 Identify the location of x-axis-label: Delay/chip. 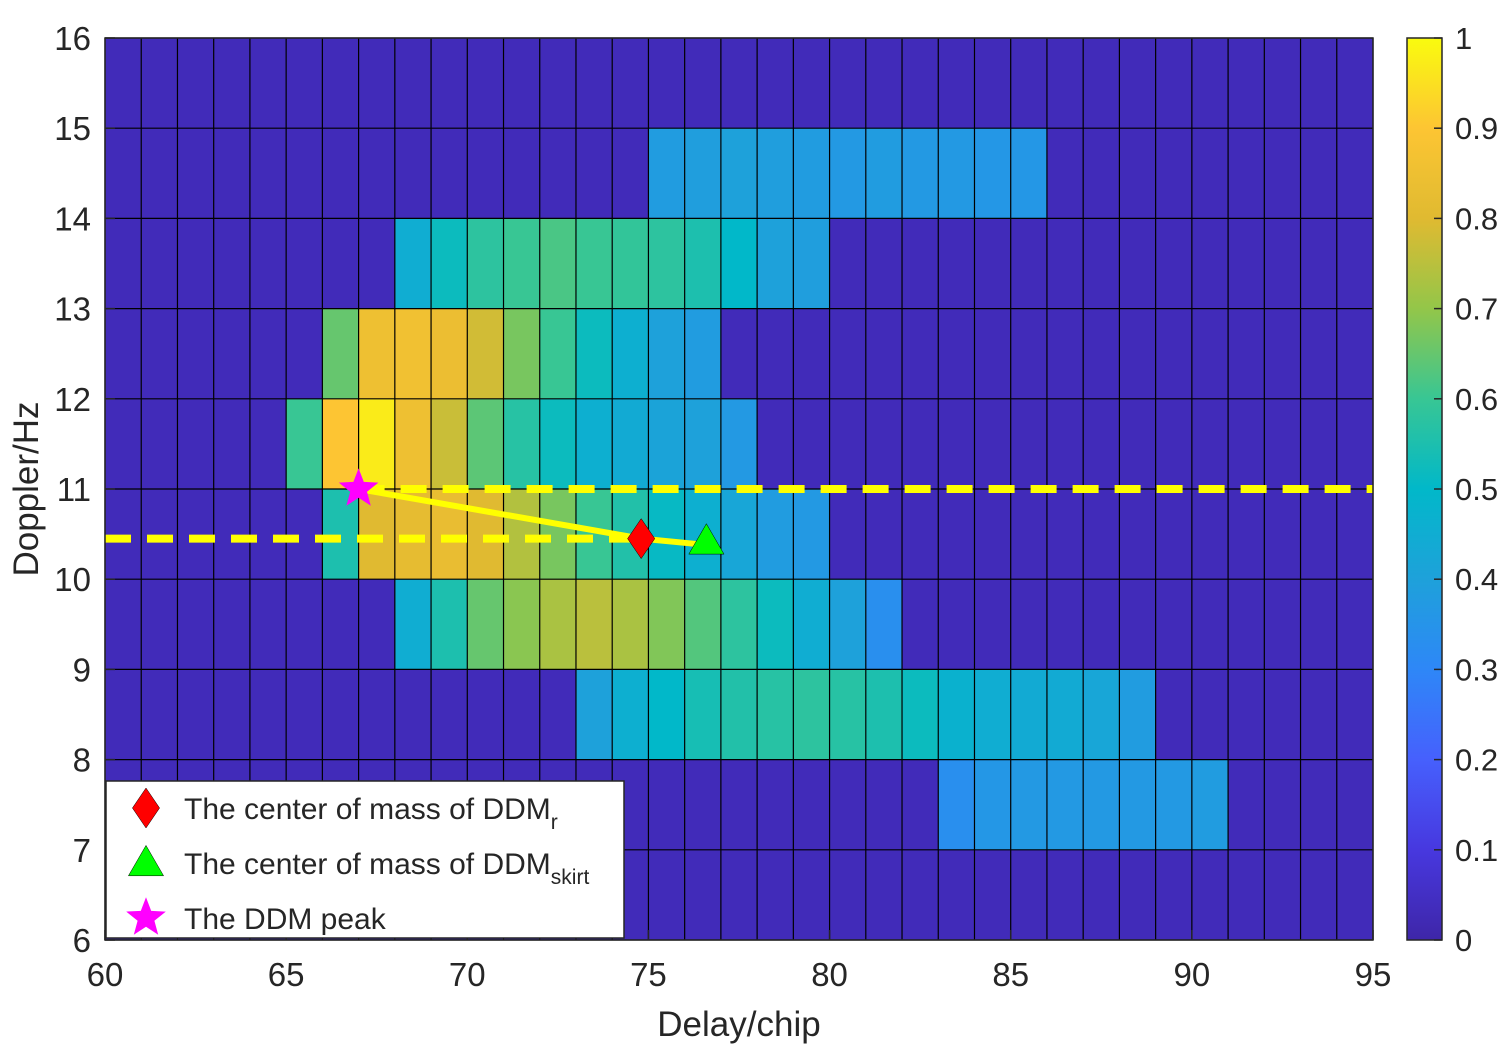
(738, 1024).